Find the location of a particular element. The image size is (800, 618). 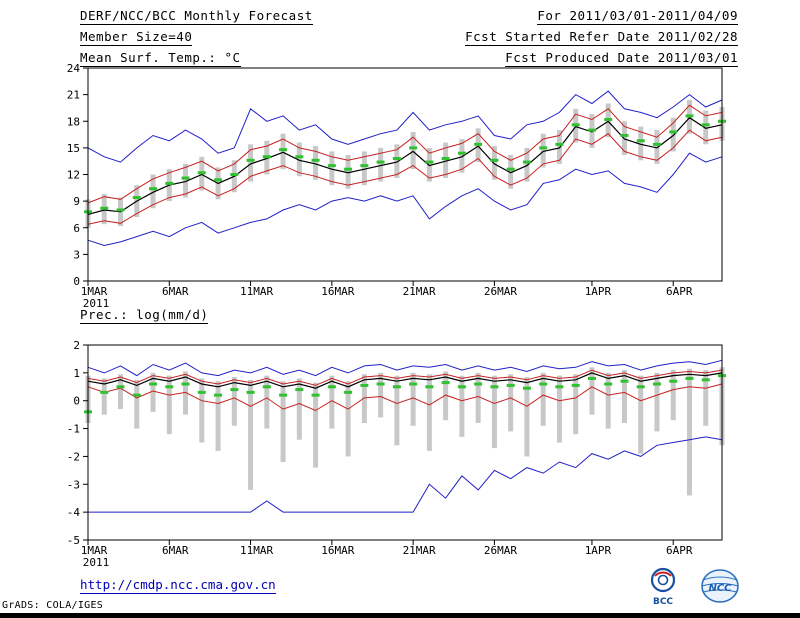

precipitation-panel-title: Prec.: log(mm/d) is located at coordinates (144, 315).